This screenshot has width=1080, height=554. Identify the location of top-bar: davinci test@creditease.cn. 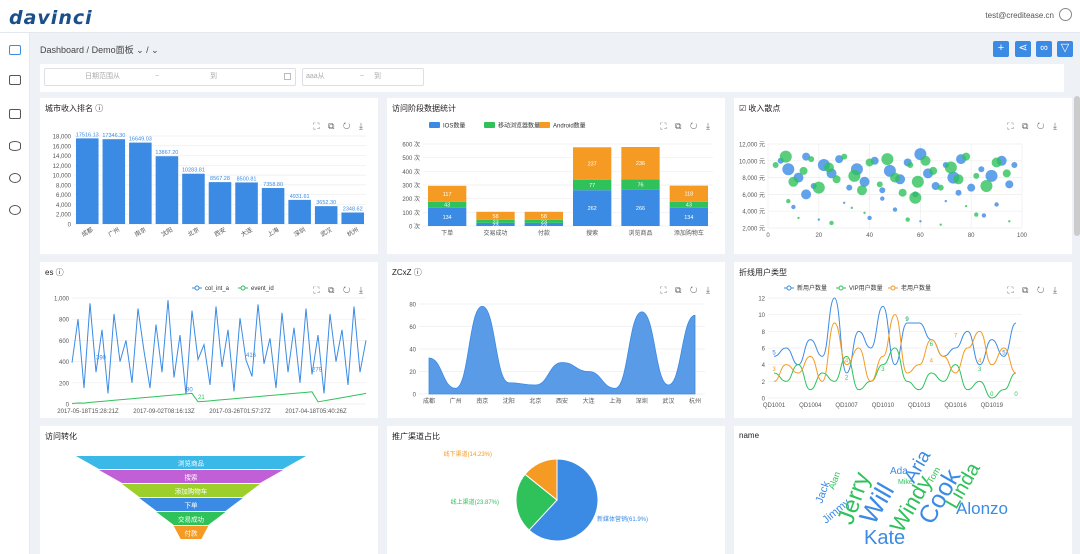
(540, 16).